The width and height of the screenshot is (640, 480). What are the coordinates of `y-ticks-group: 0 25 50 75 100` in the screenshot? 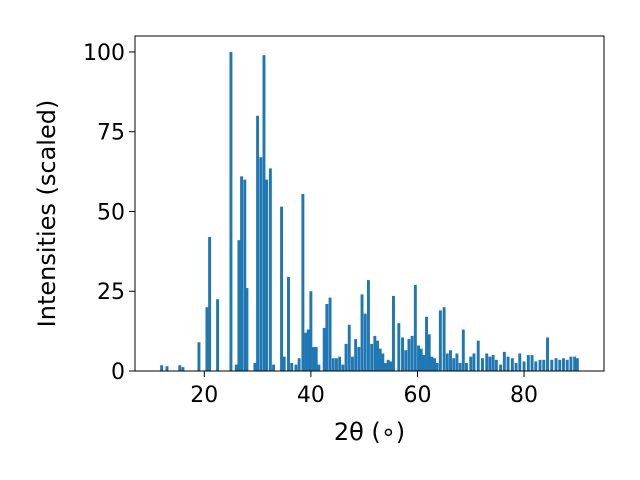 It's located at (109, 213).